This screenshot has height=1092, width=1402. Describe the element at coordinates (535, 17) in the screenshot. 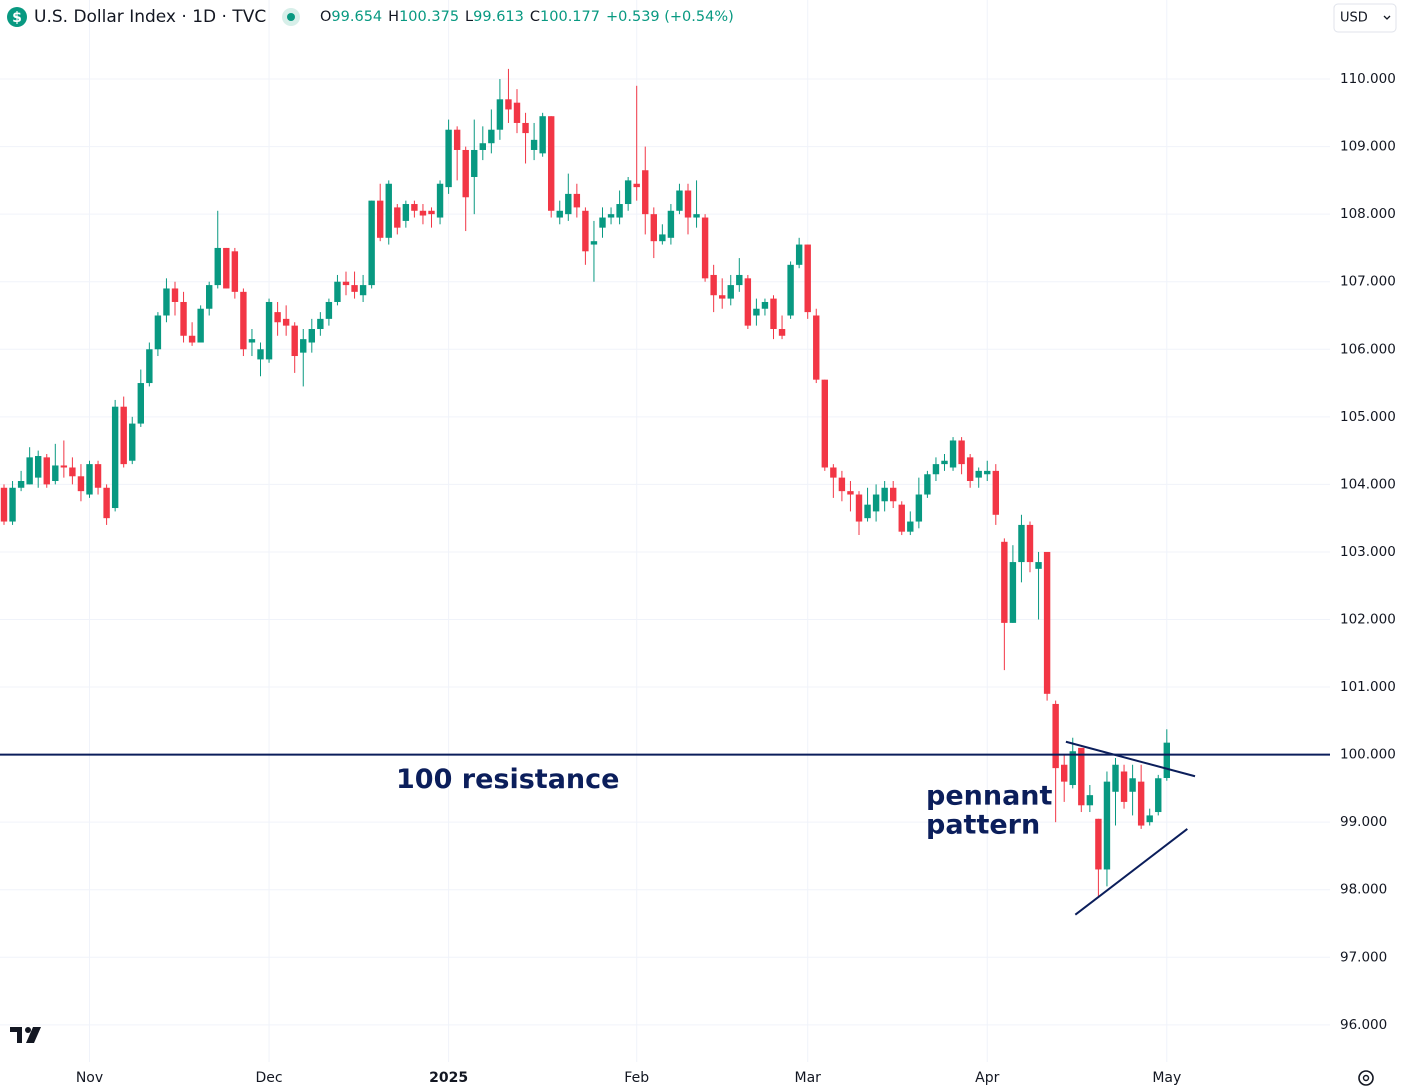

I see `legend-key: C` at that location.